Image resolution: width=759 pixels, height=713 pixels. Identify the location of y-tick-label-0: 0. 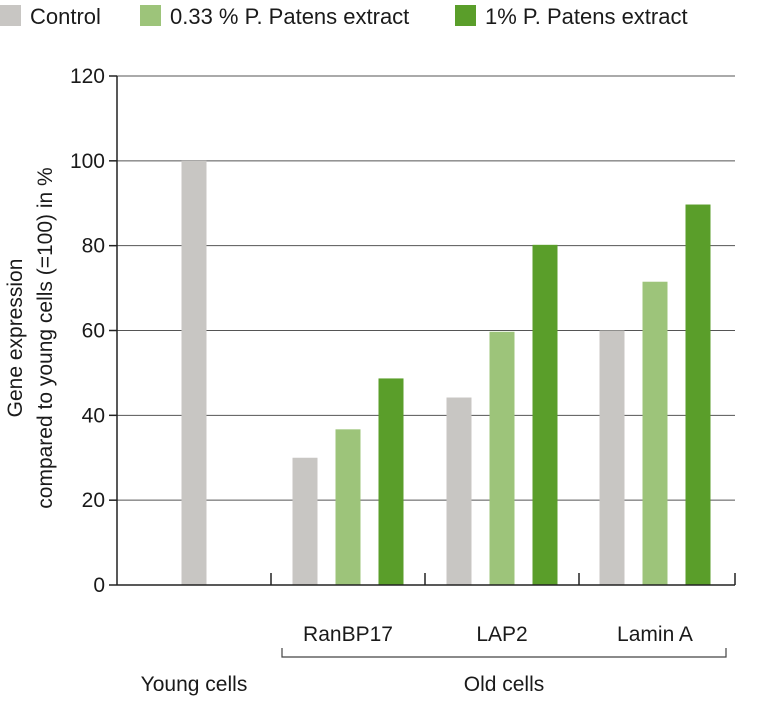
(99, 585).